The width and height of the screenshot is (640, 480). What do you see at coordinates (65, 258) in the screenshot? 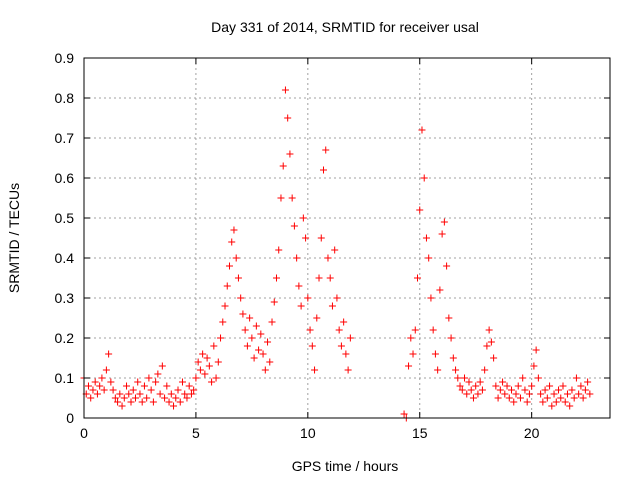
I see `y-tick-label: 0.4` at bounding box center [65, 258].